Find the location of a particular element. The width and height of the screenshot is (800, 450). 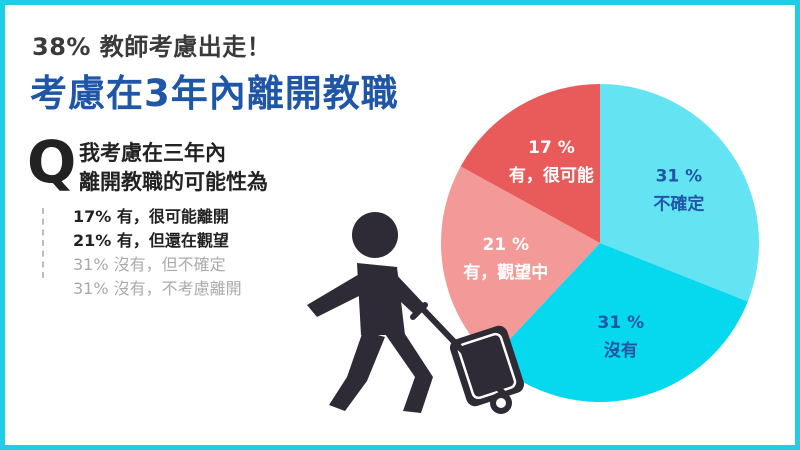

question-line-1: 我考慮在三年內 is located at coordinates (152, 153).